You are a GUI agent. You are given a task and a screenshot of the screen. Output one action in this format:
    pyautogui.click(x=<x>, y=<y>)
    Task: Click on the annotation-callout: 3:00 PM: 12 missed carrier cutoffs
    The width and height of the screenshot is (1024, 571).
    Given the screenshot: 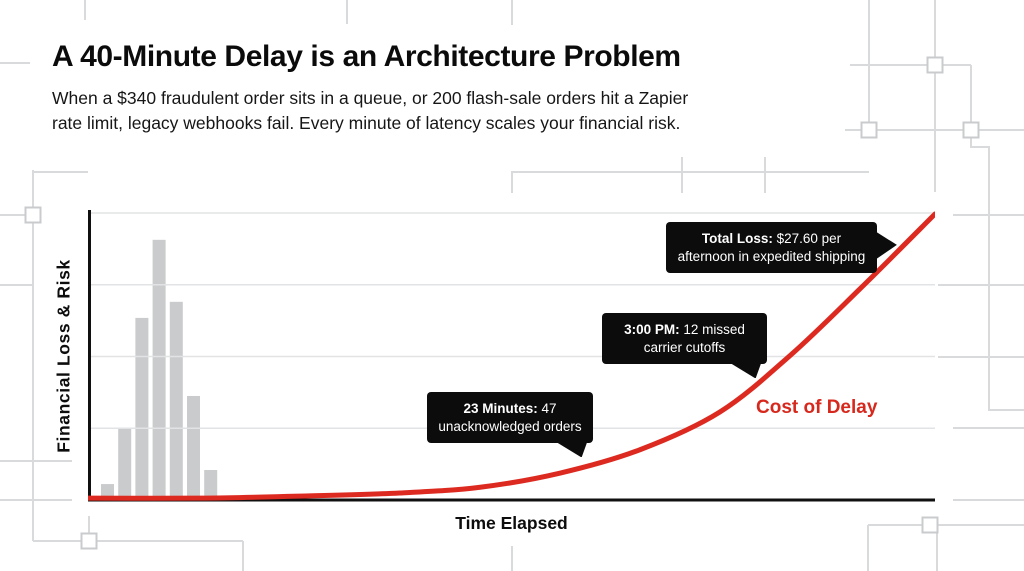 What is the action you would take?
    pyautogui.click(x=684, y=338)
    